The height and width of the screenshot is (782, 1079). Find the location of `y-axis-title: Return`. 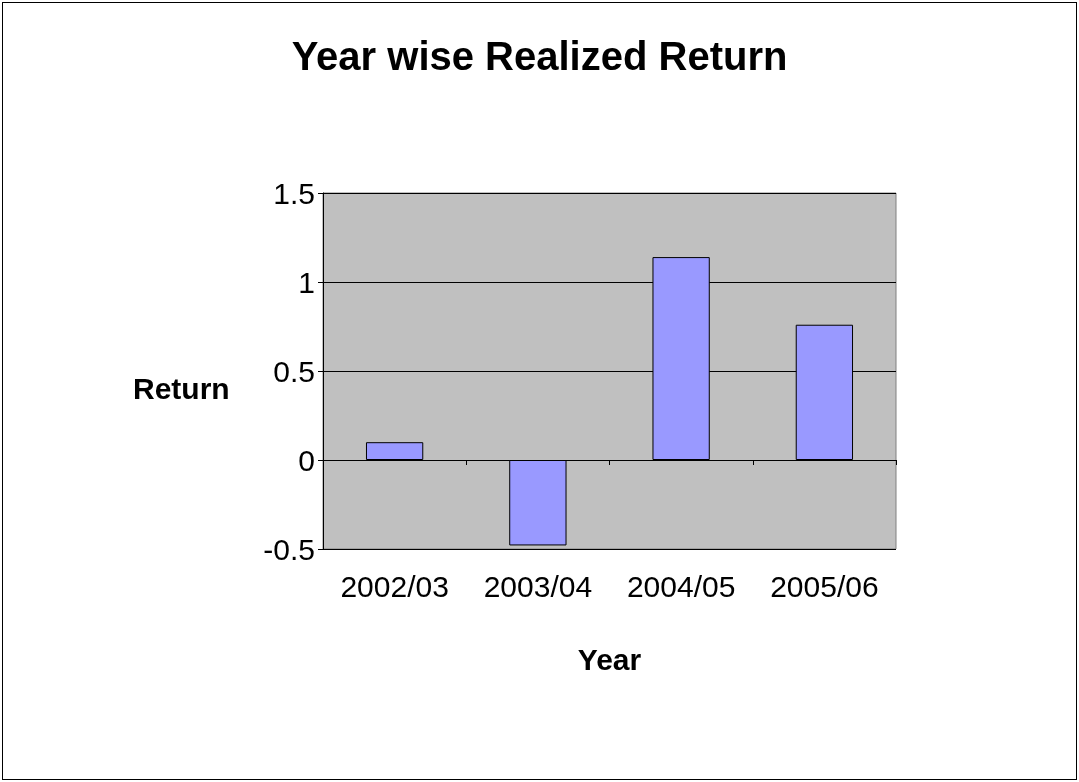

y-axis-title: Return is located at coordinates (181, 388).